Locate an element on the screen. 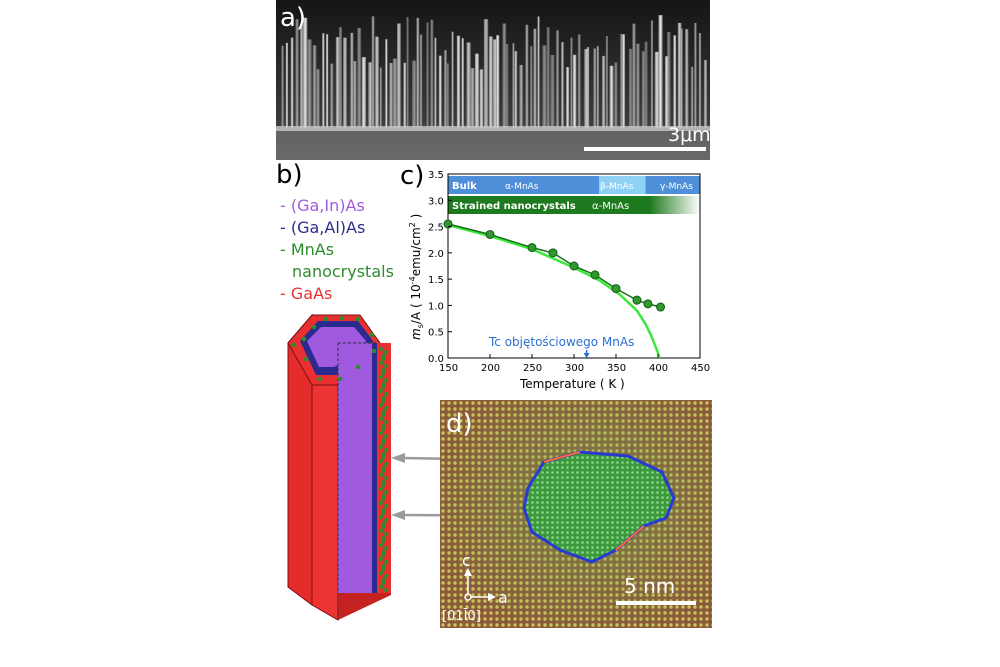 The image size is (1000, 667). bulk-gamma-band is located at coordinates (672, 185).